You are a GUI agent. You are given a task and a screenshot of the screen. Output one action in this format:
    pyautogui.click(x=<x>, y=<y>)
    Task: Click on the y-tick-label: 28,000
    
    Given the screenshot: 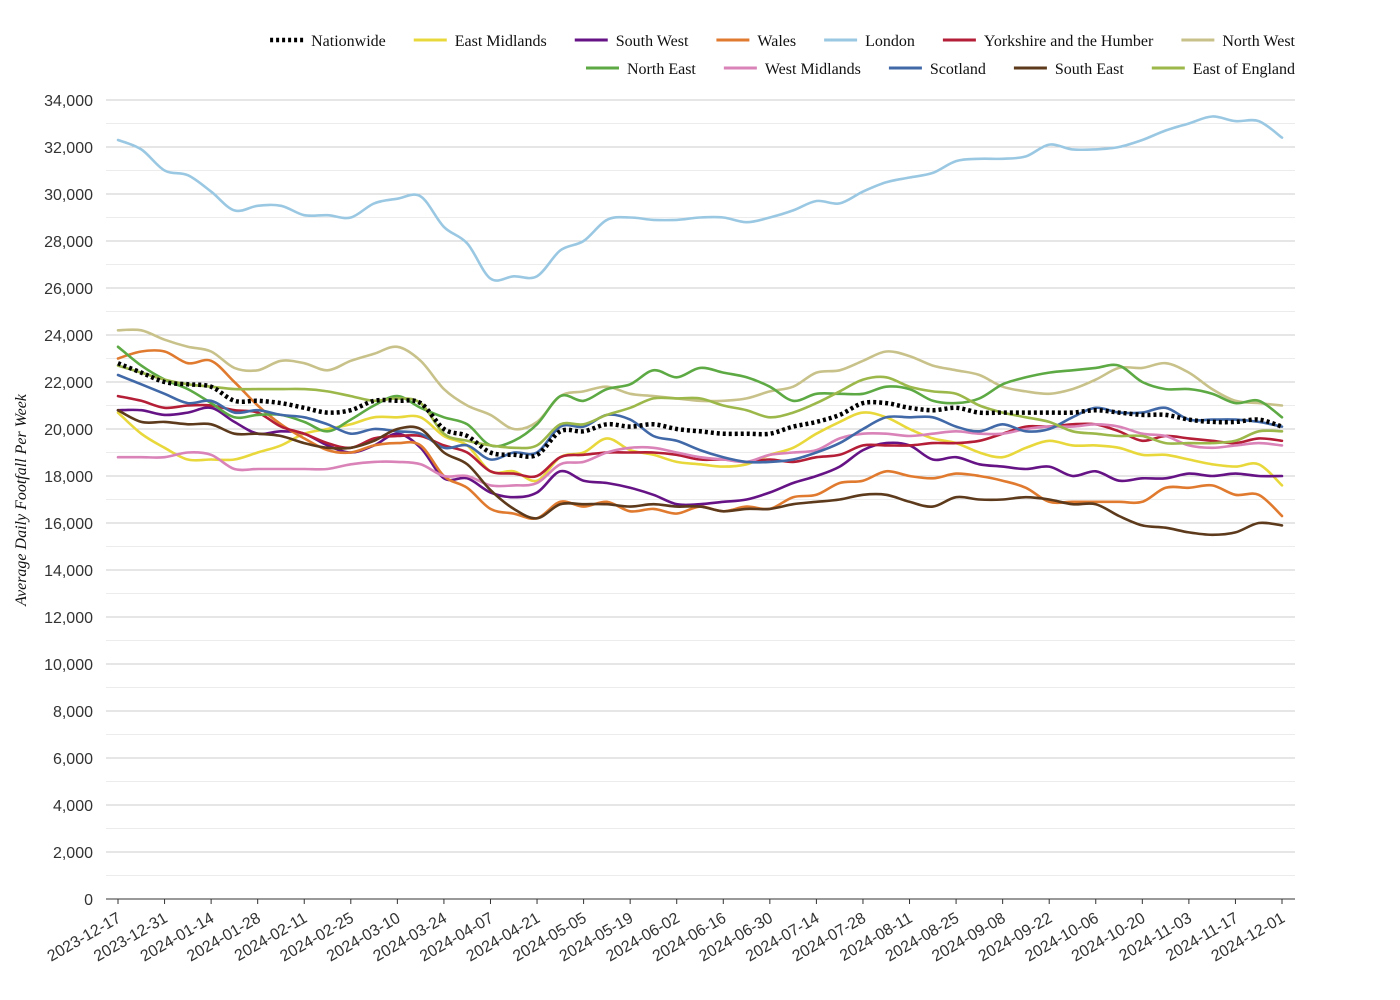 What is the action you would take?
    pyautogui.click(x=68, y=242)
    